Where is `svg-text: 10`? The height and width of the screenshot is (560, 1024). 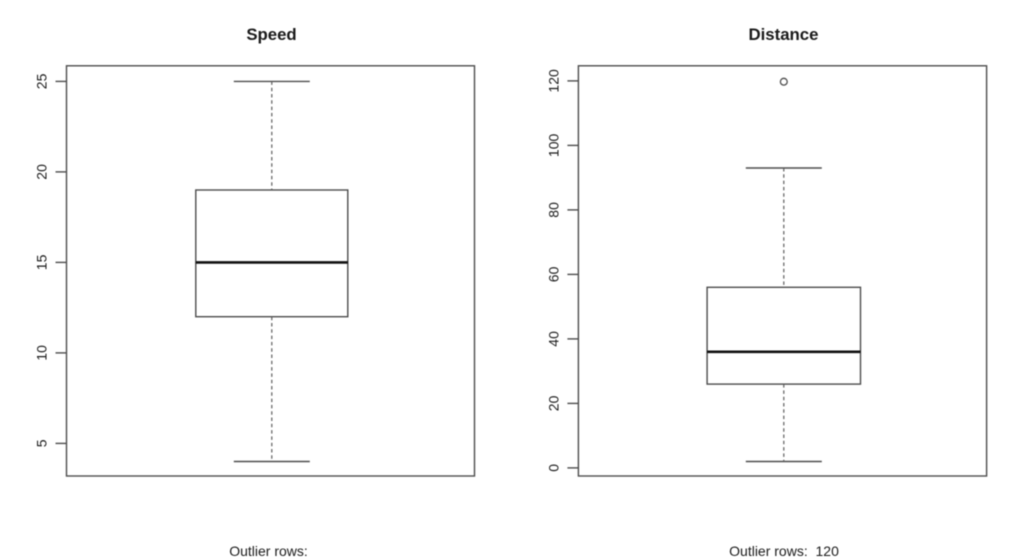 svg-text: 10 is located at coordinates (42, 353).